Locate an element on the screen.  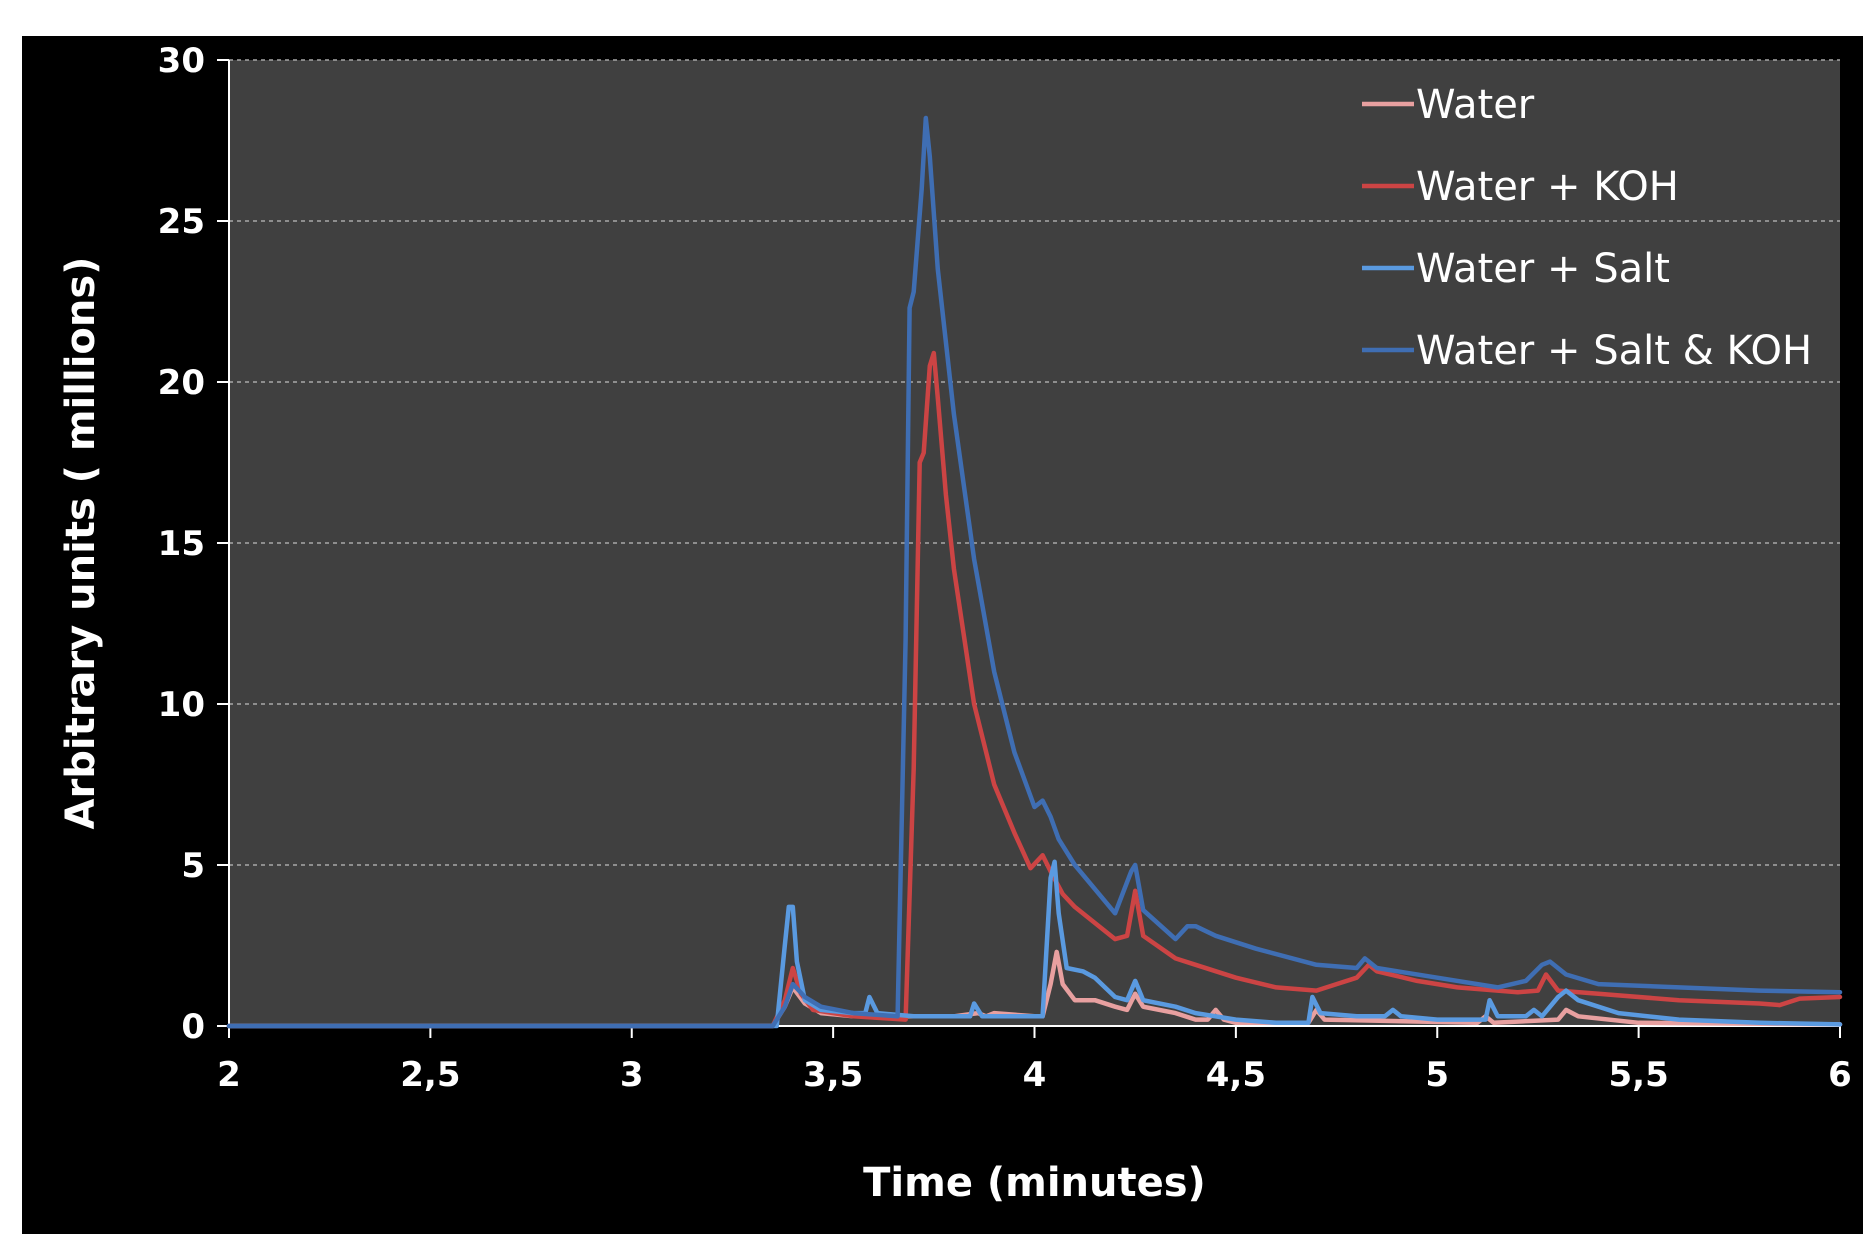
x-tick-label-3: 3,5 is located at coordinates (833, 1075).